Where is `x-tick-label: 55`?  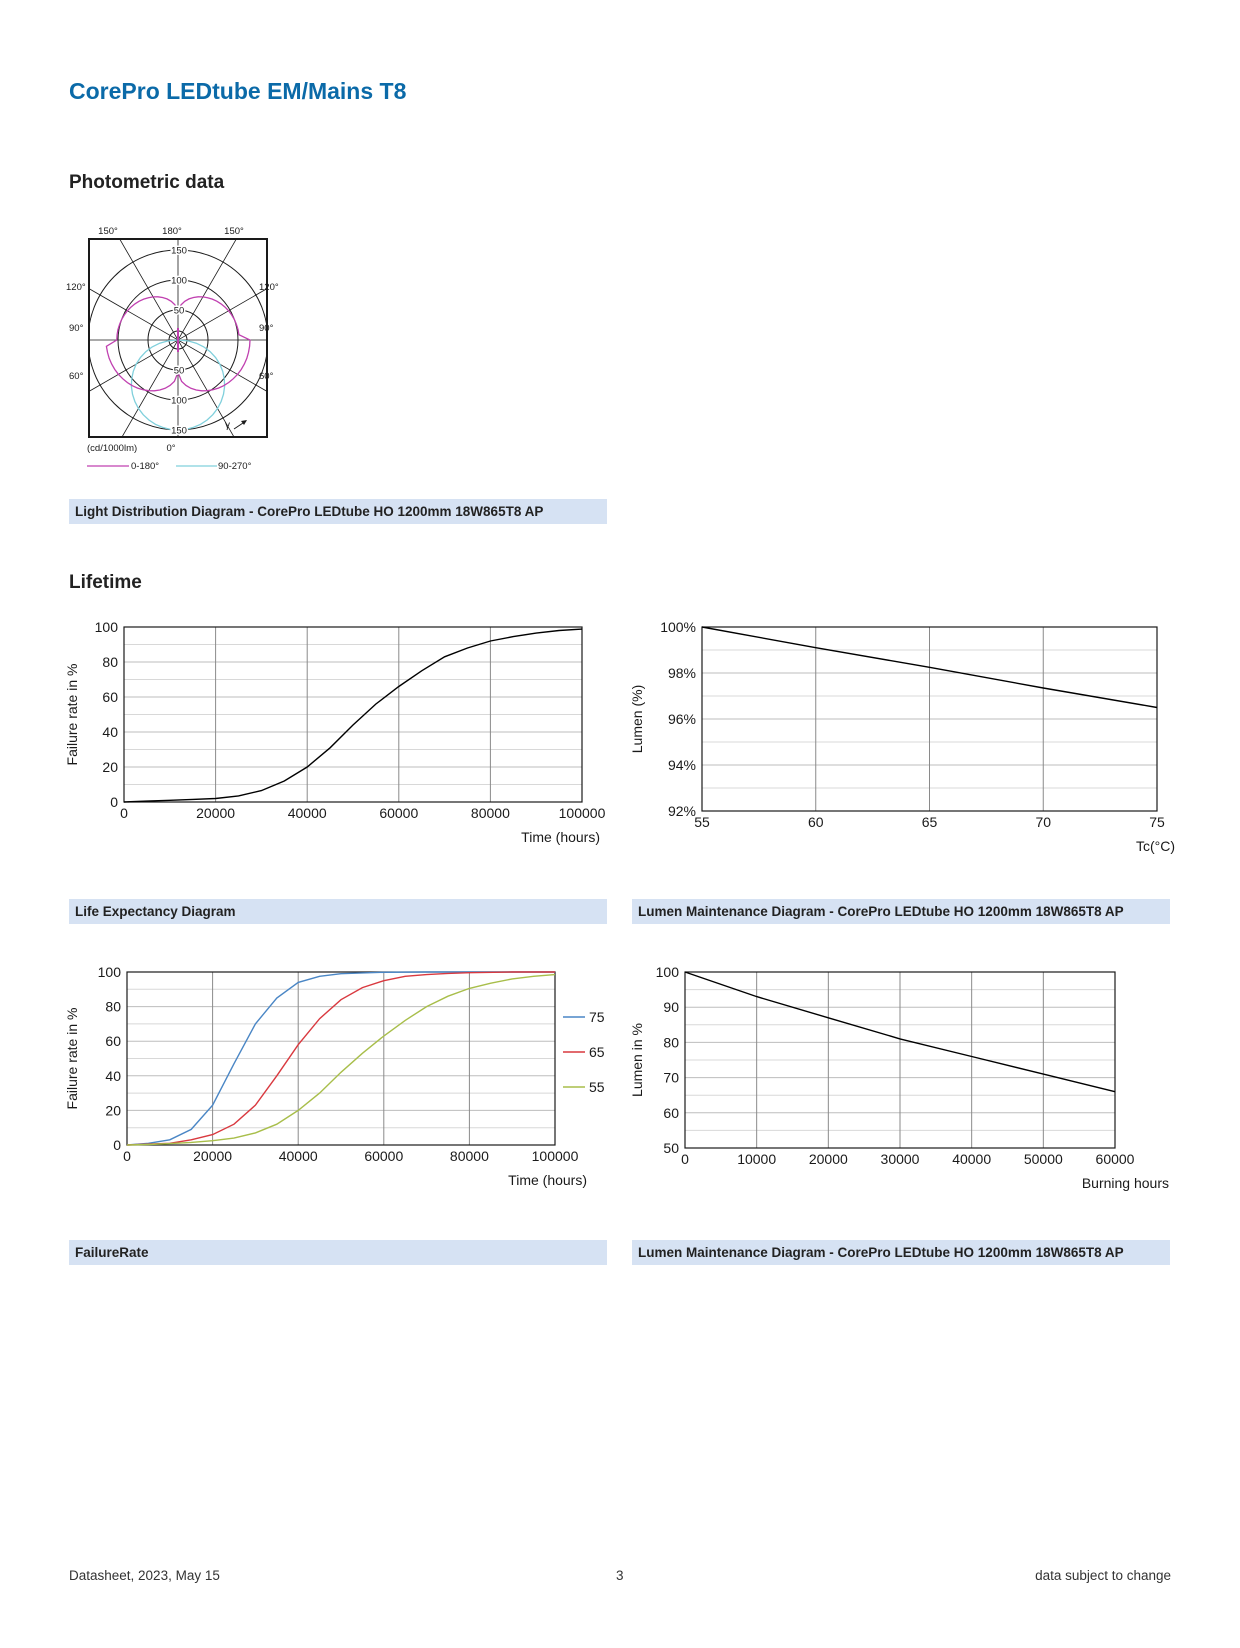
x-tick-label: 55 is located at coordinates (702, 822).